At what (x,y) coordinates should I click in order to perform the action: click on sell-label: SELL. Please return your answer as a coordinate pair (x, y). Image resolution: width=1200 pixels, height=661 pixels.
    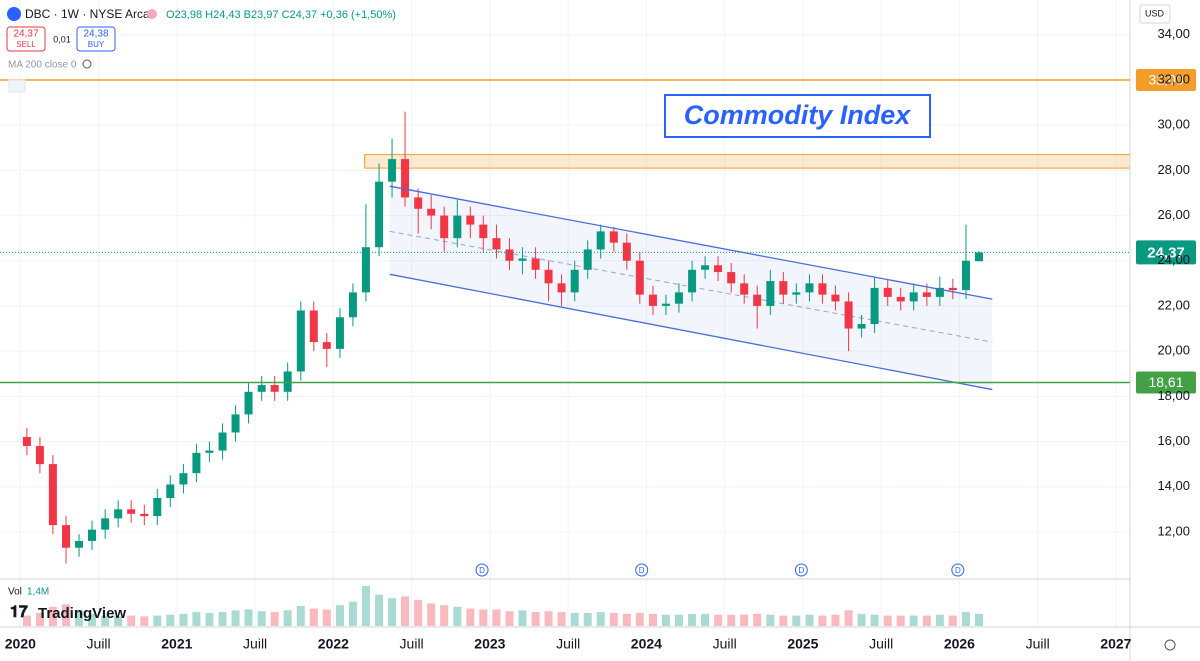
    Looking at the image, I should click on (26, 44).